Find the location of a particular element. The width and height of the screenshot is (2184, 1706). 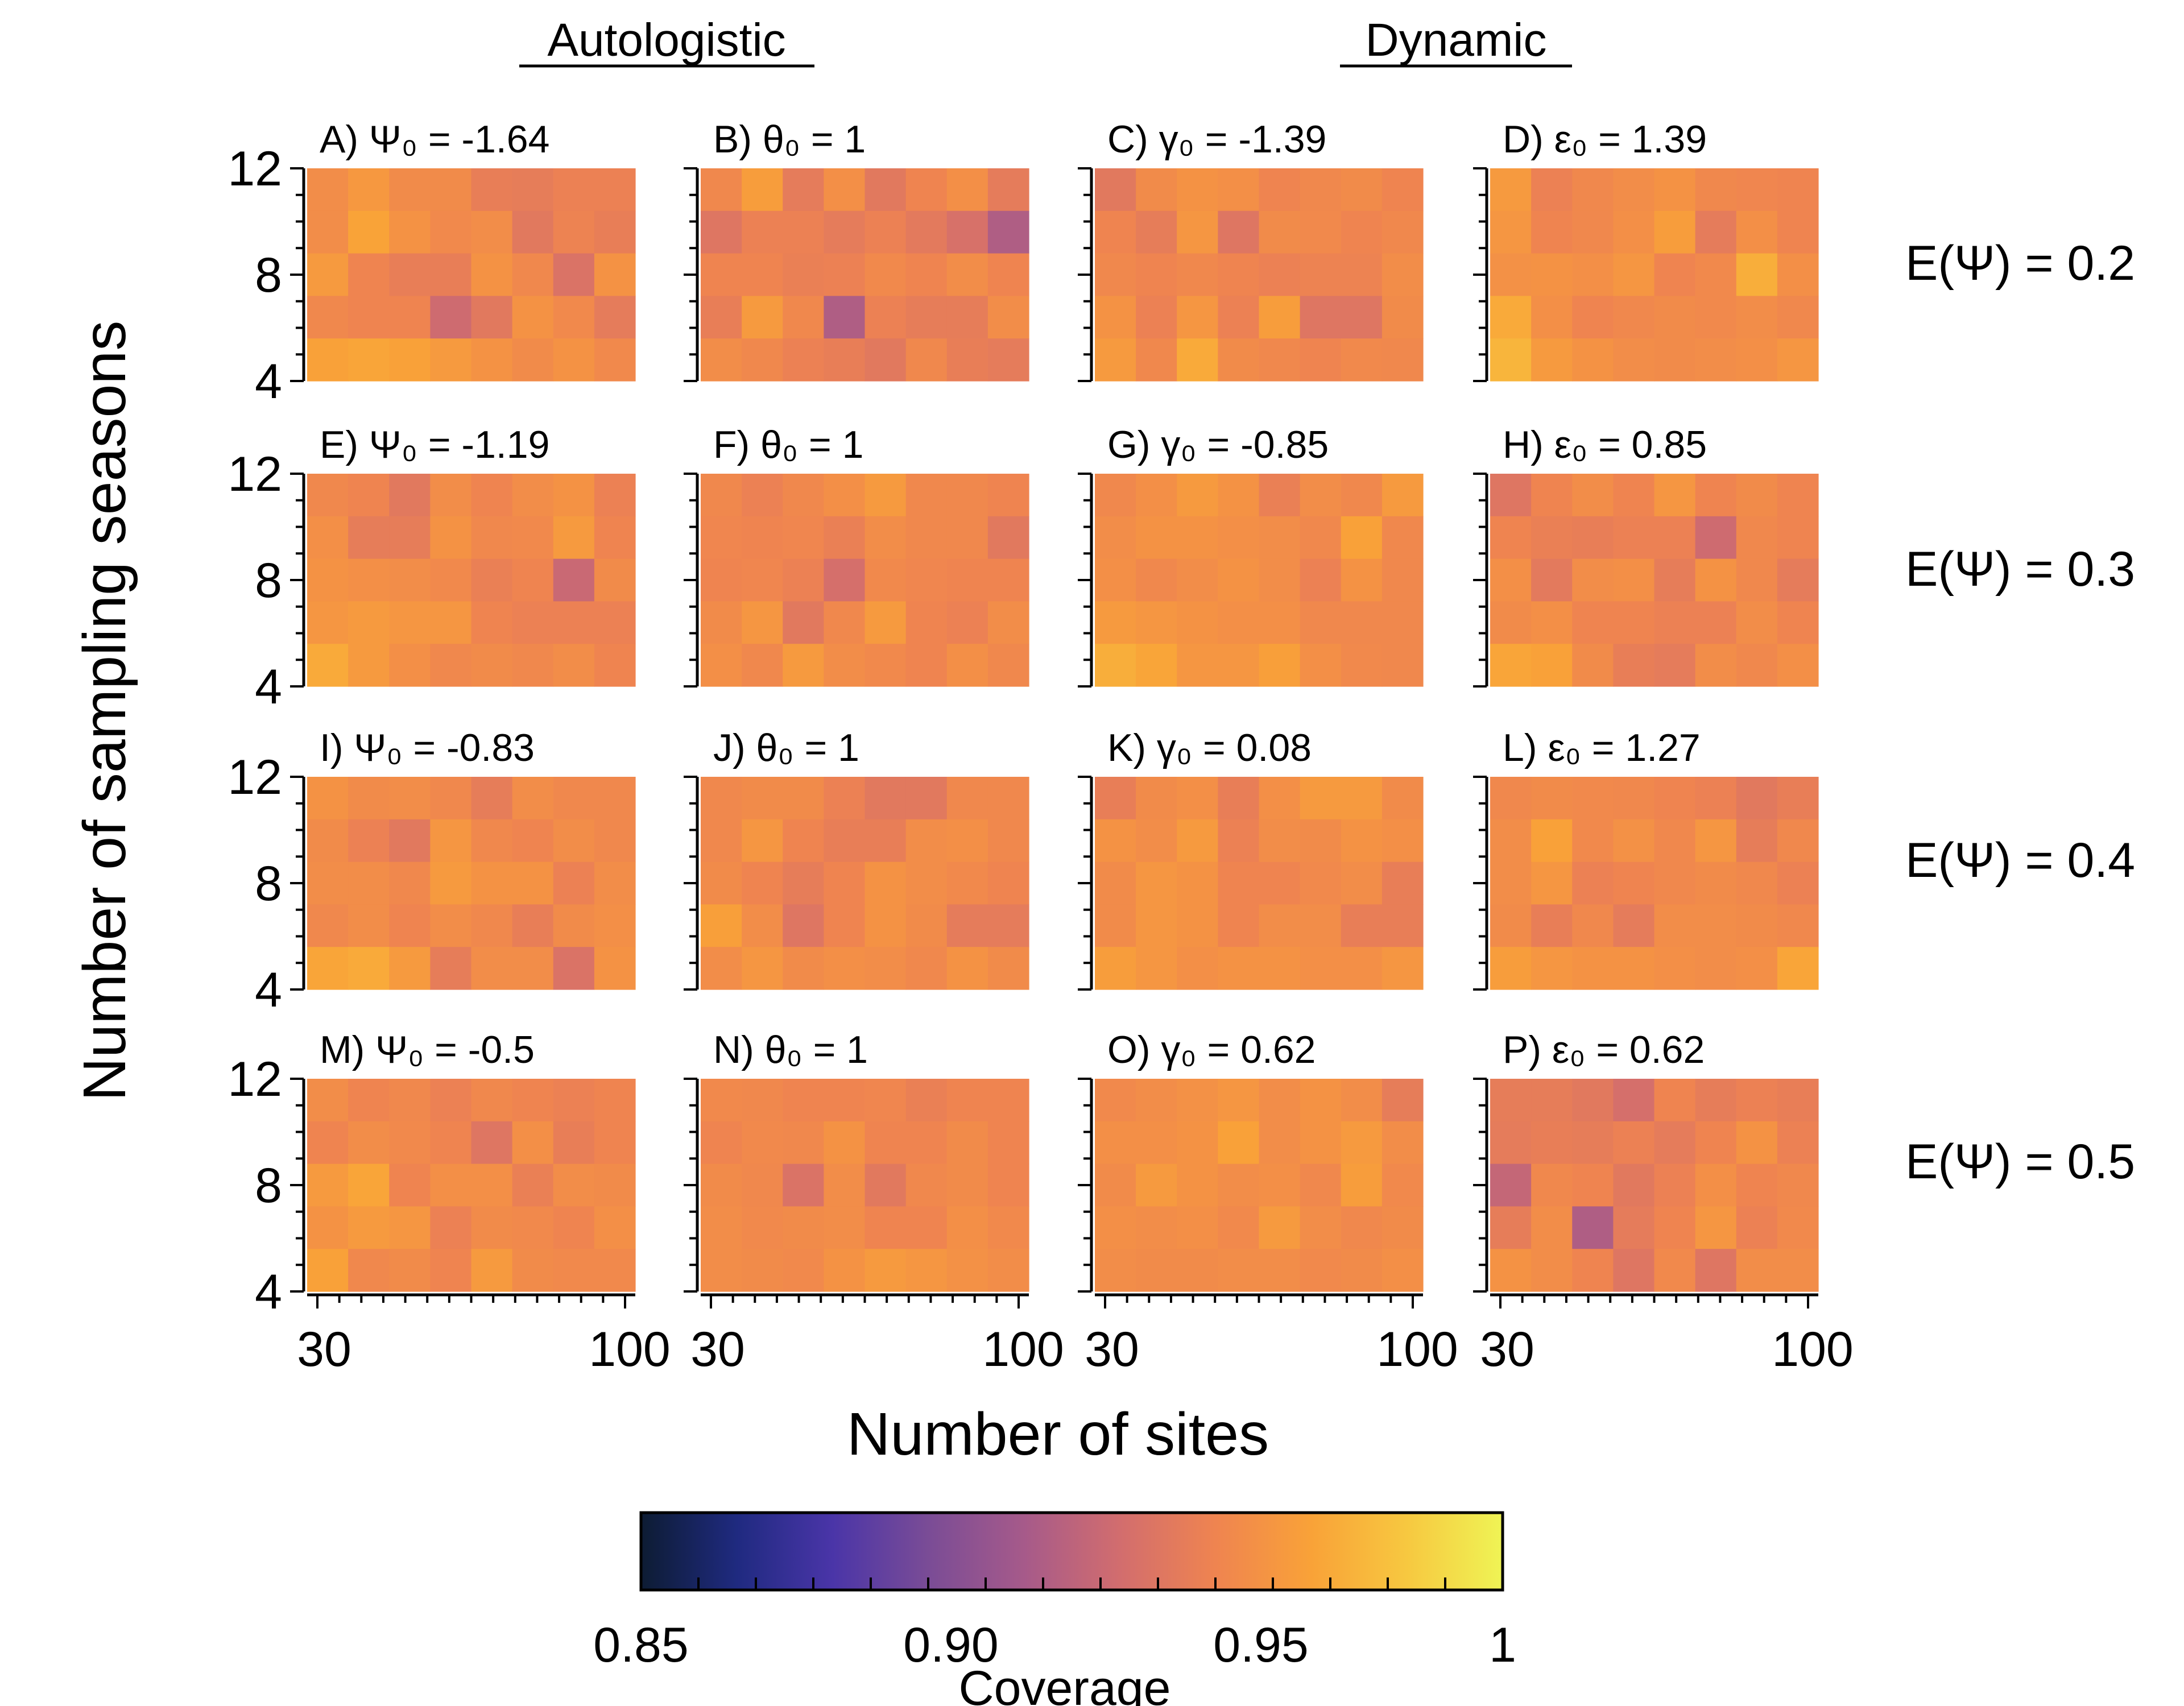

y-tick-label: 4 is located at coordinates (268, 687).